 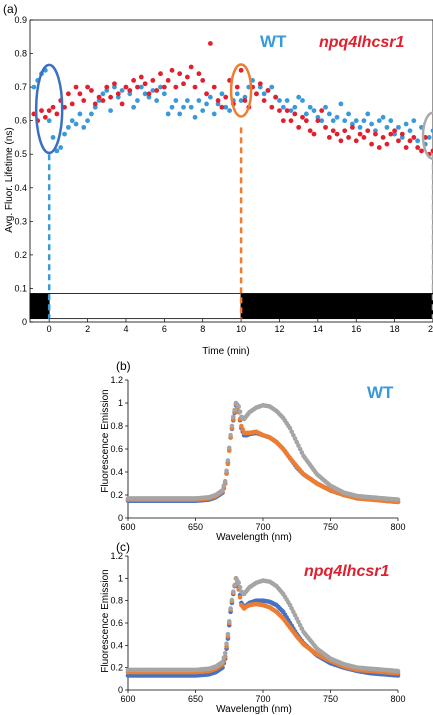 I want to click on x-tick-label: 20, so click(x=430, y=329).